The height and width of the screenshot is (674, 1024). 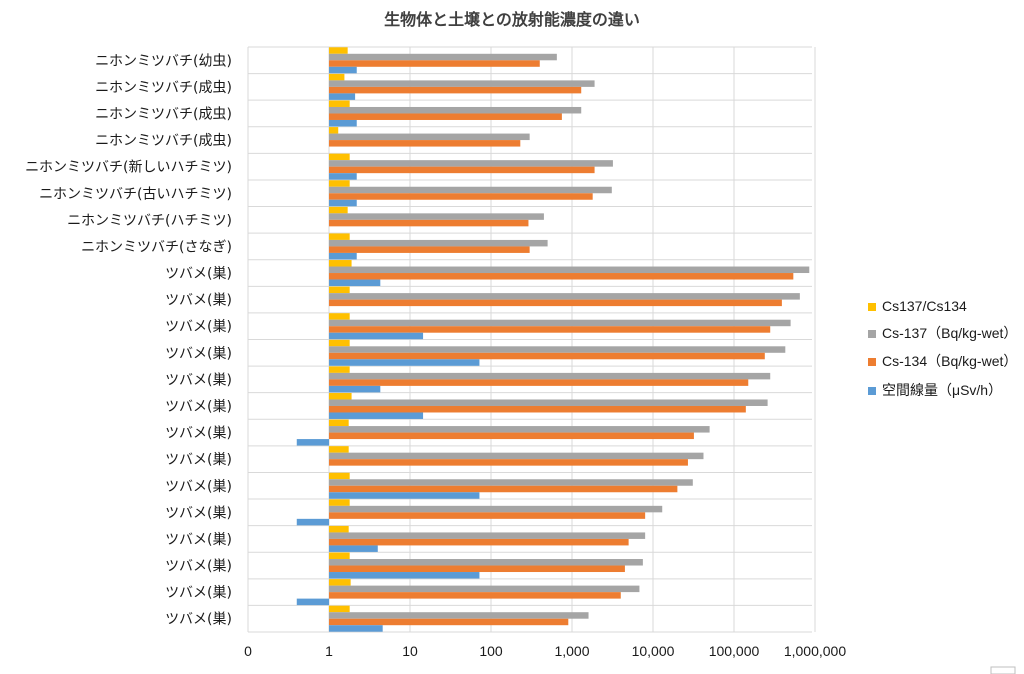 I want to click on x-tick-label: 100,000, so click(x=734, y=651).